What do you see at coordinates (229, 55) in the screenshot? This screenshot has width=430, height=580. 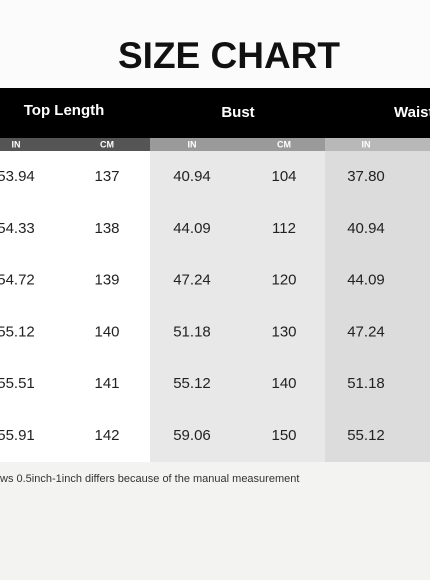 I see `title: SIZE CHART` at bounding box center [229, 55].